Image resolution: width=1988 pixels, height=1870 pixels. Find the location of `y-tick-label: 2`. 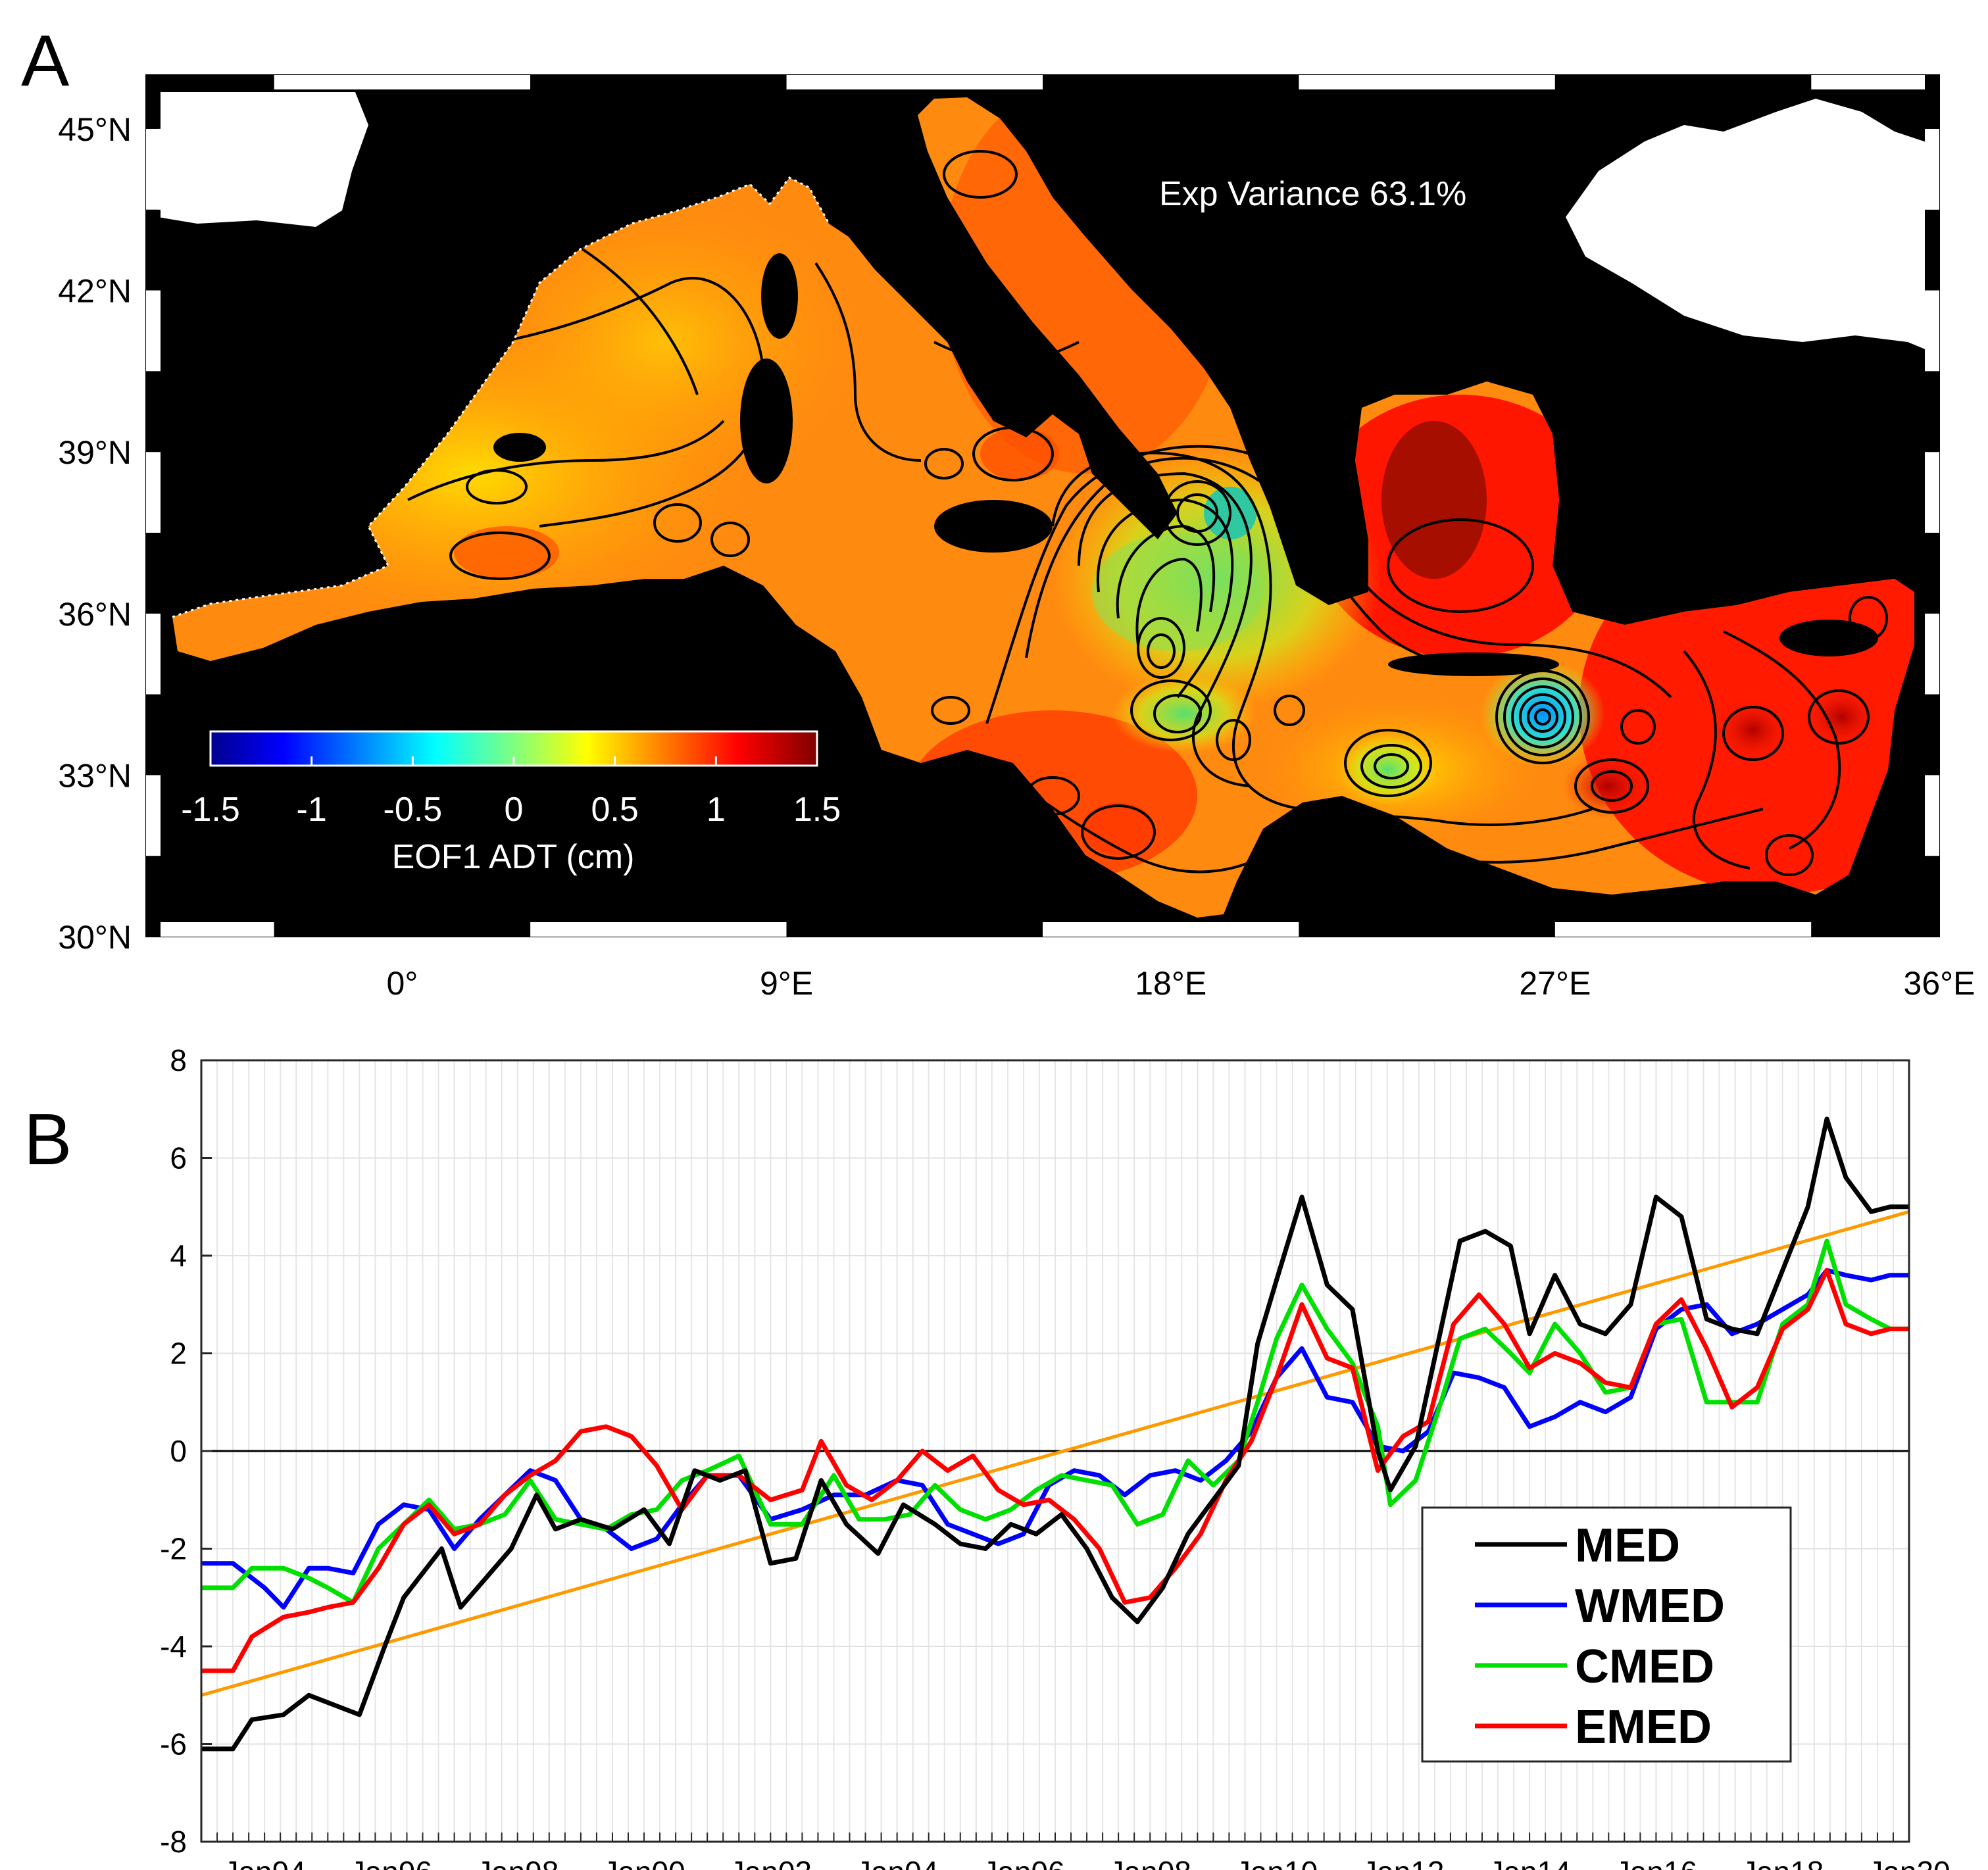

y-tick-label: 2 is located at coordinates (179, 1354).